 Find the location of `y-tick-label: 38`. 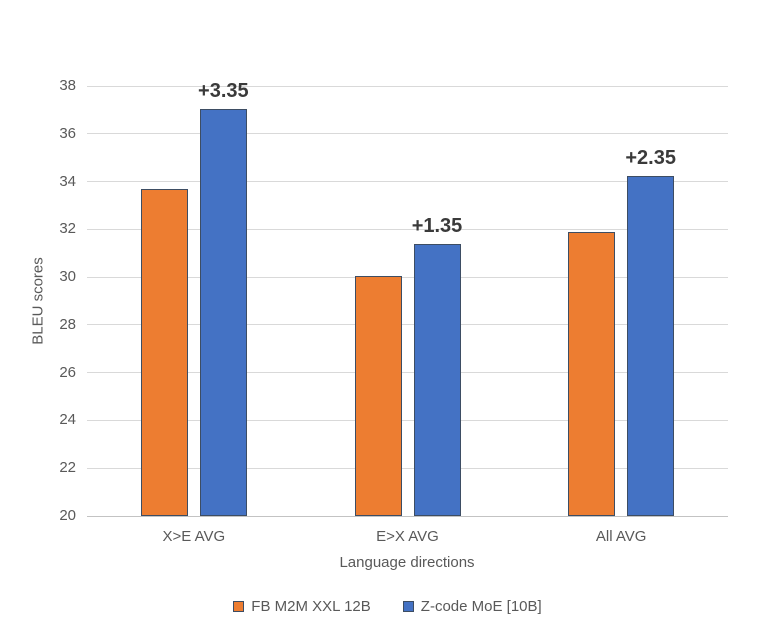

y-tick-label: 38 is located at coordinates (67, 85).